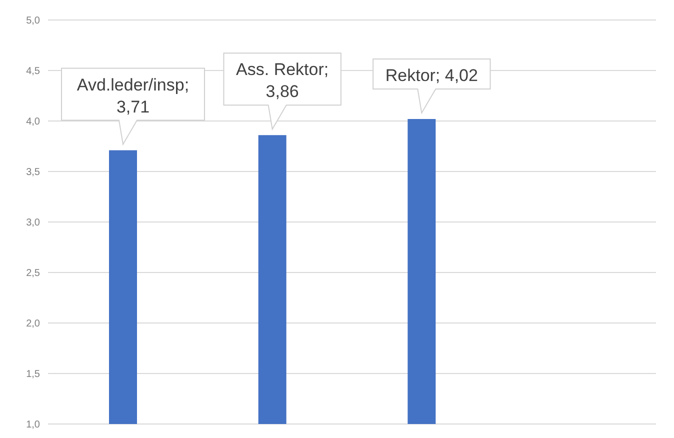  Describe the element at coordinates (33, 72) in the screenshot. I see `y-tick-label: 4,5` at that location.